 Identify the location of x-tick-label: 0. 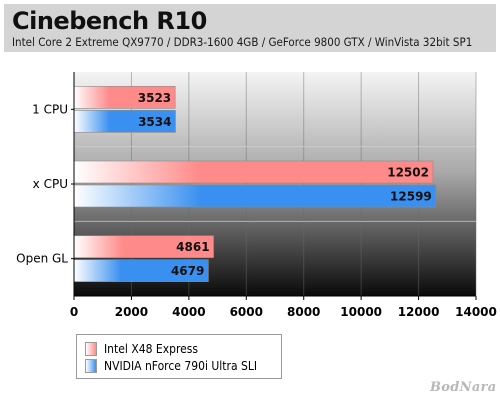
(74, 312).